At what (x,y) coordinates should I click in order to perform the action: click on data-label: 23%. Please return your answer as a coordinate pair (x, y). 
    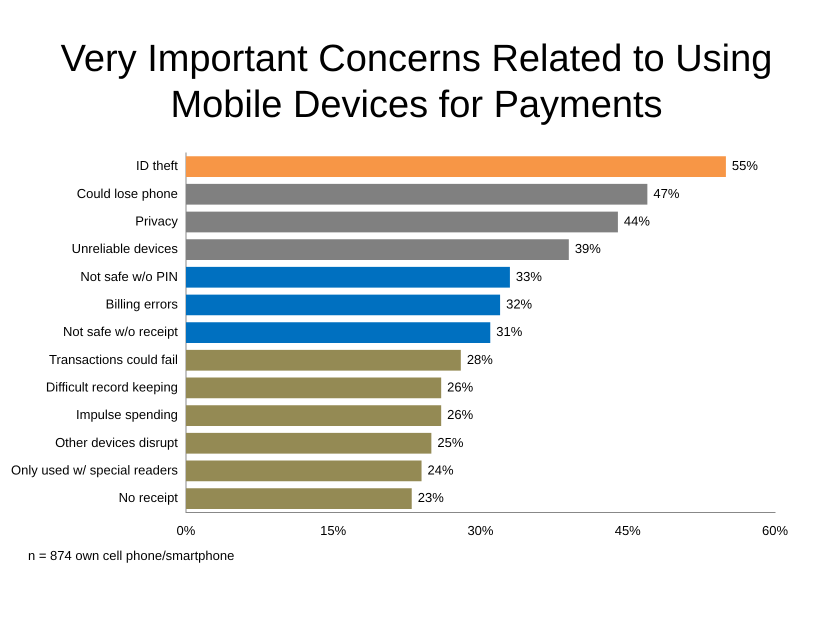
    Looking at the image, I should click on (431, 498).